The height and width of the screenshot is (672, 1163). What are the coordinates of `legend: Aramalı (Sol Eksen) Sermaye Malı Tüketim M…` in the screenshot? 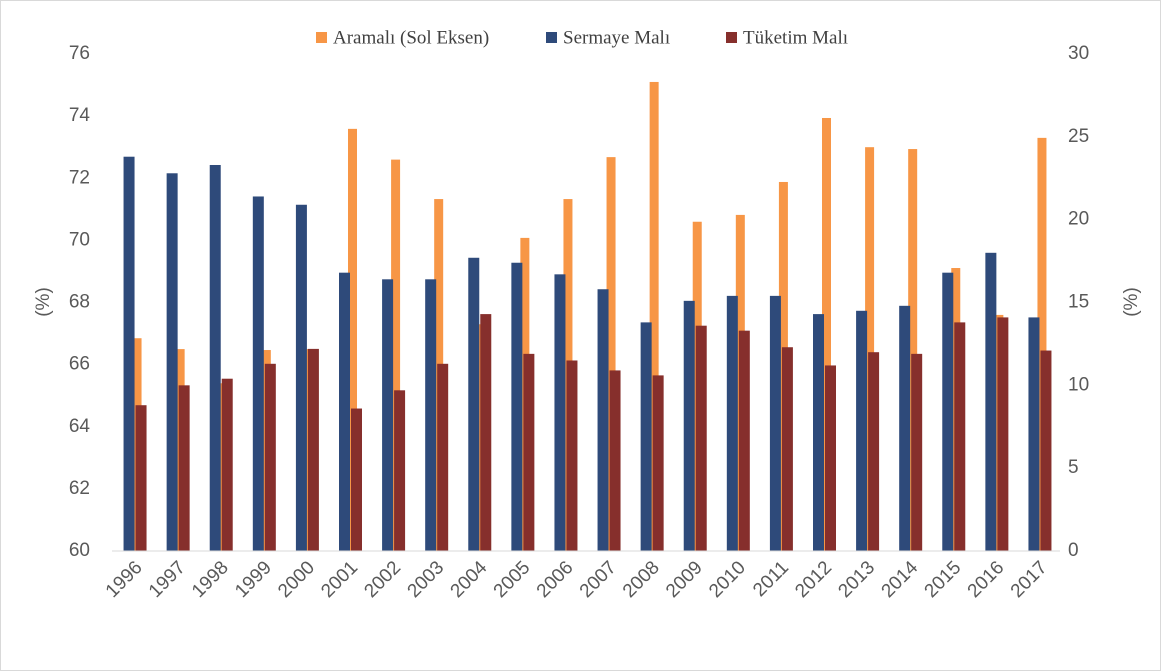 It's located at (582, 37).